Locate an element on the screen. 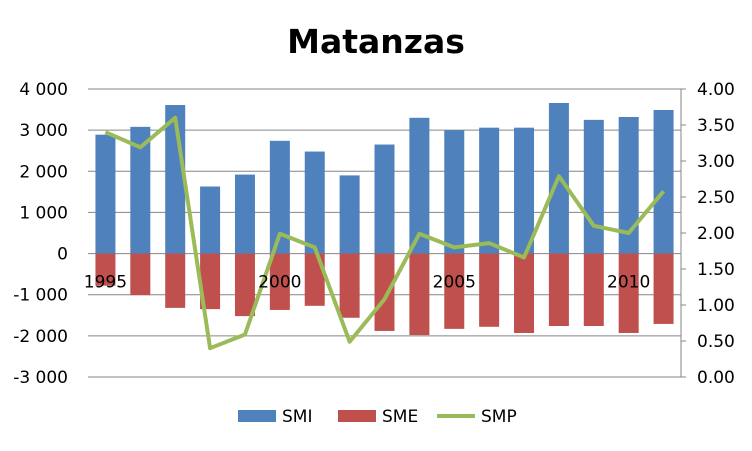 This screenshot has width=752, height=451. bar-sme-2004 is located at coordinates (419, 294).